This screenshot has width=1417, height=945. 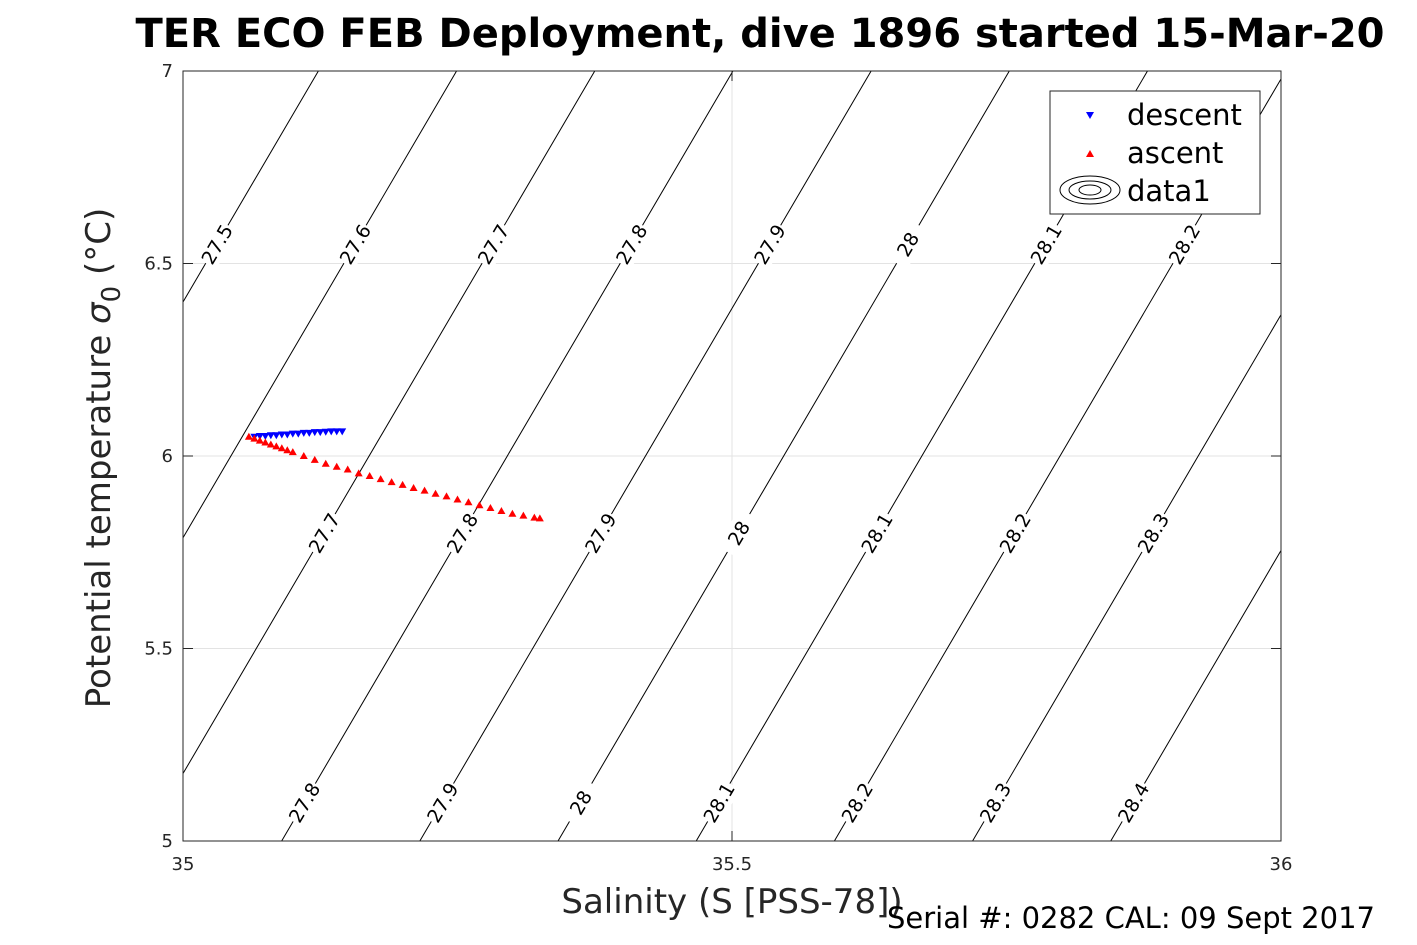 What do you see at coordinates (731, 902) in the screenshot?
I see `x-axis-label: Salinity (S [PSS-78])` at bounding box center [731, 902].